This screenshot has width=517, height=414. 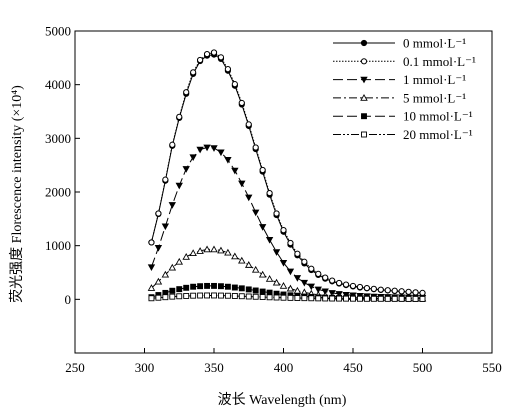 I want to click on legend-label: 0.1 mmol·L⁻¹, so click(x=439, y=61).